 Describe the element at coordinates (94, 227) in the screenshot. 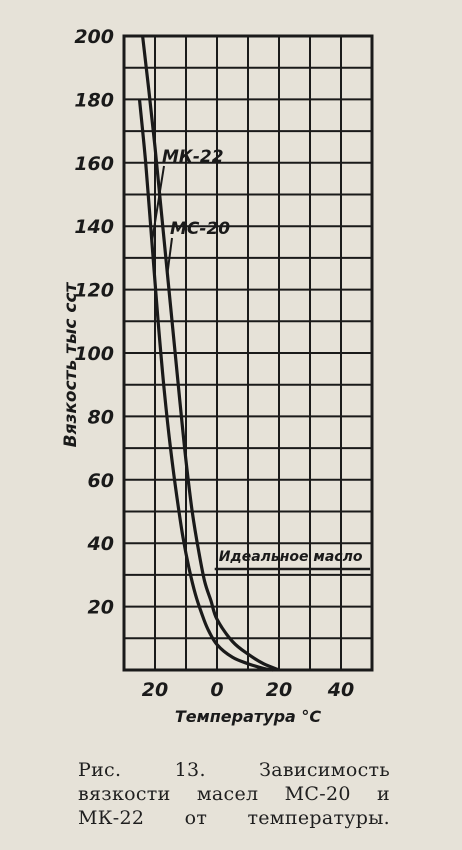

I see `y-tick-label: 140` at that location.